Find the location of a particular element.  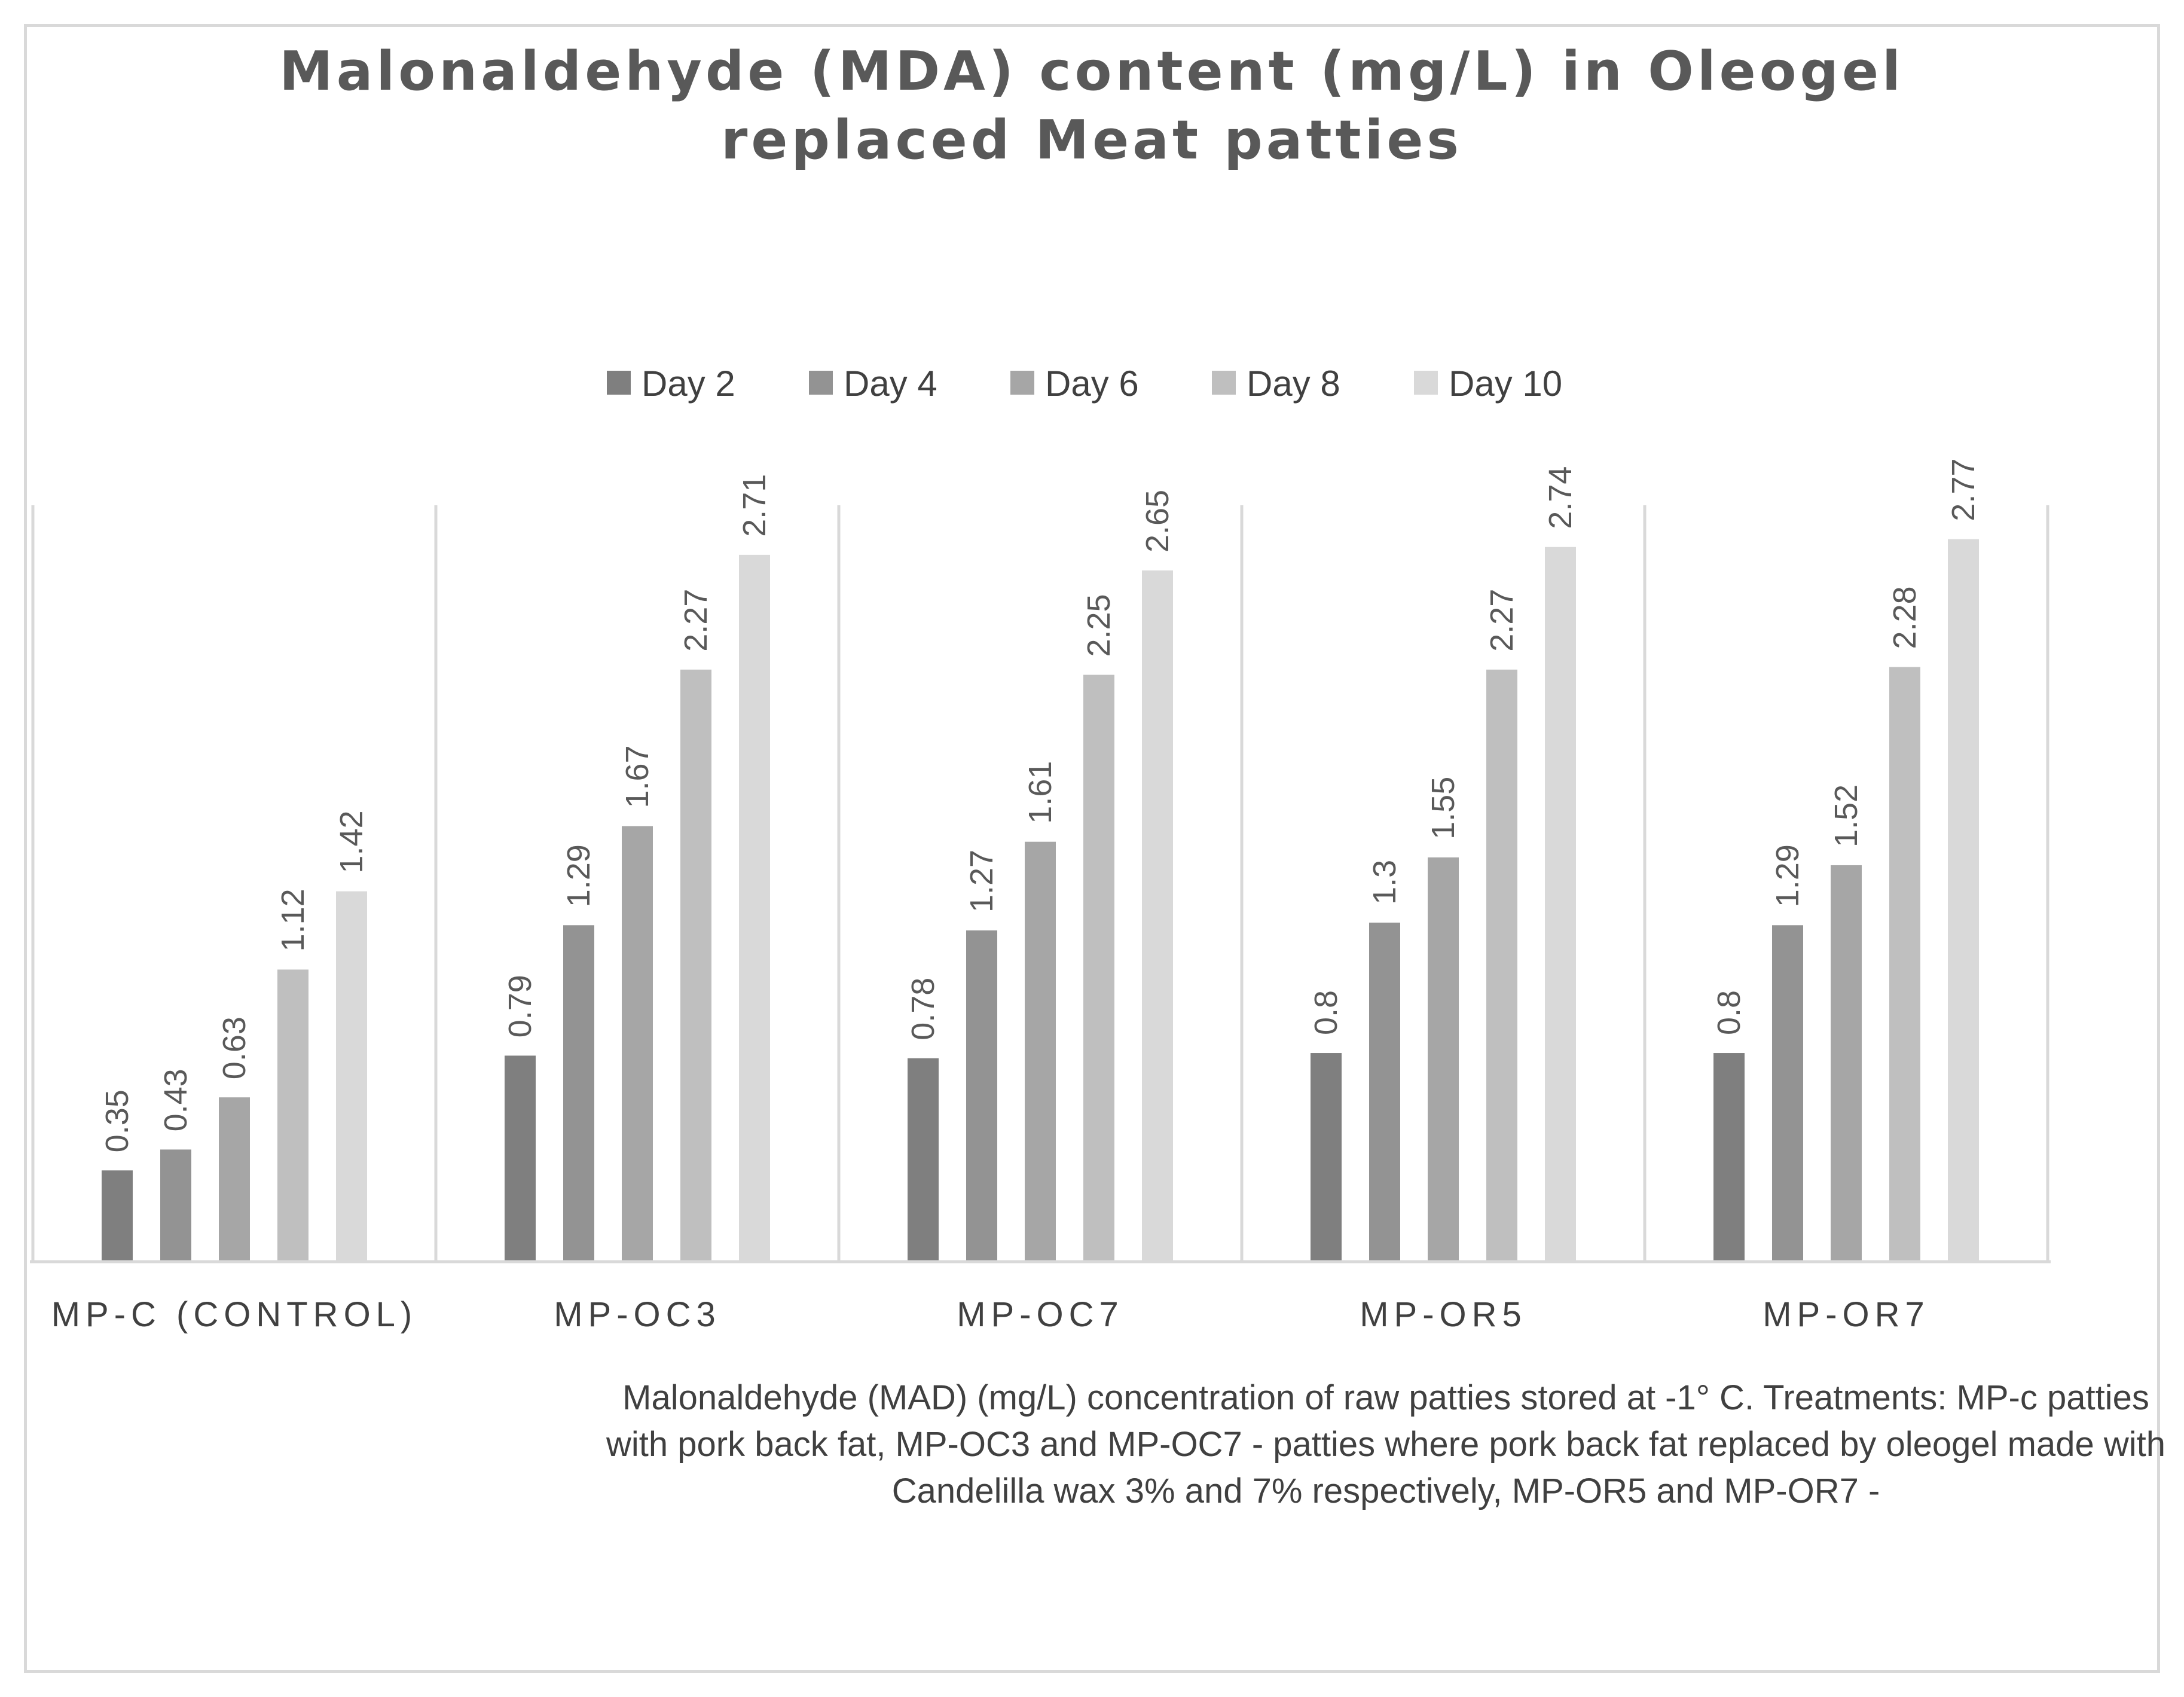

legend-item-day-2: Day 2 is located at coordinates (671, 384).